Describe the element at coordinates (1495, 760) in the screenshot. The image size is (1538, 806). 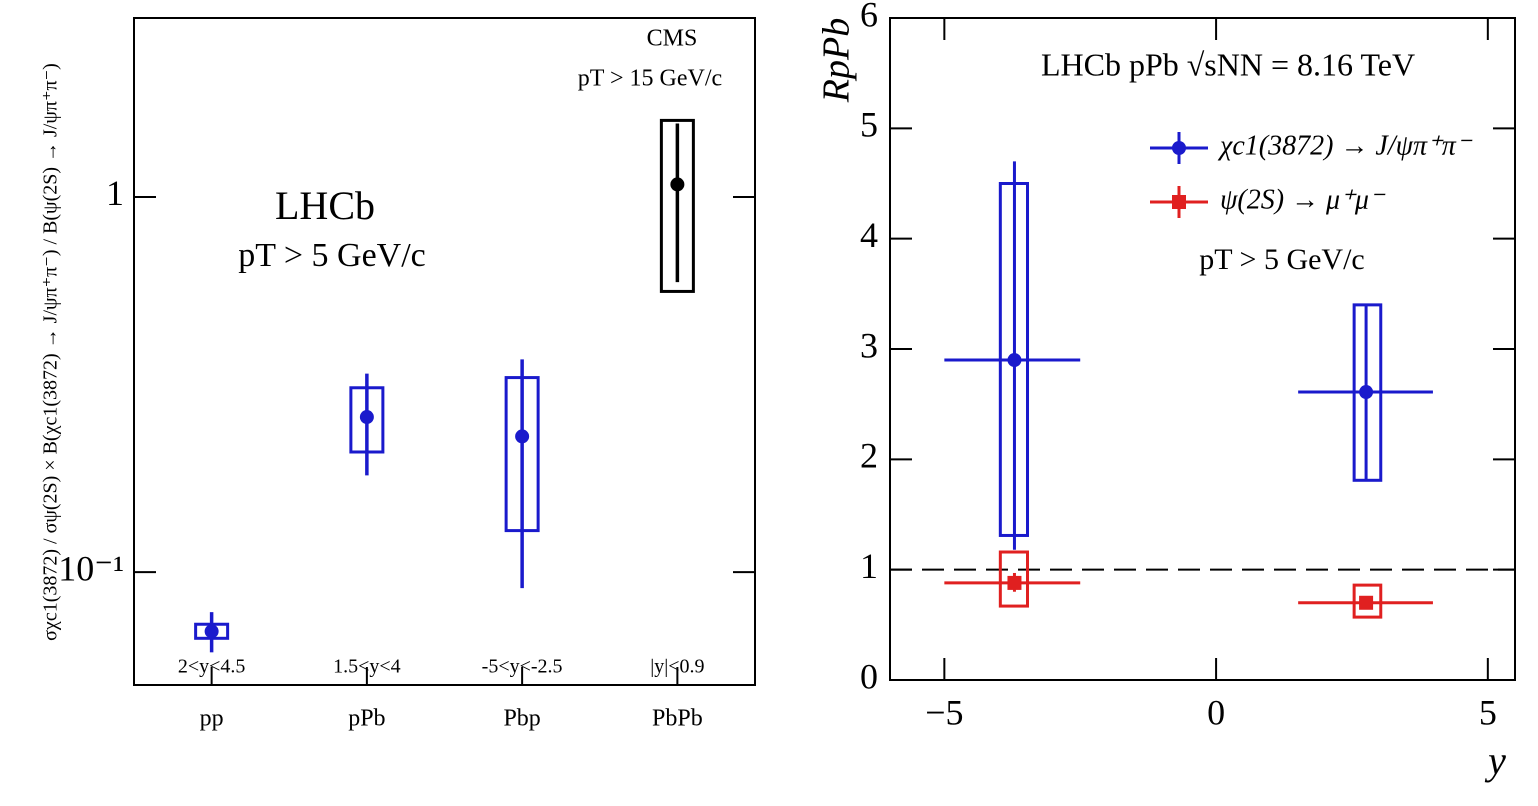
I see `right-x-label: y` at that location.